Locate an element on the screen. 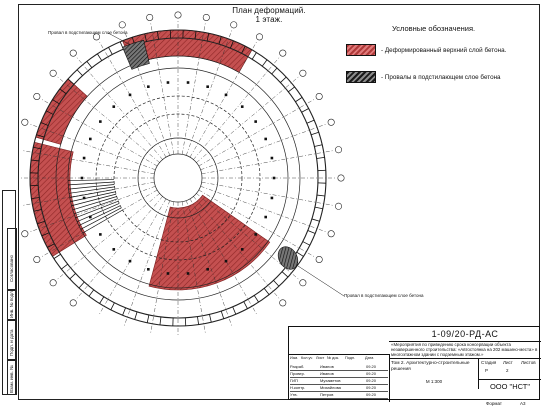 The image size is (547, 411). col-koluch: Кол.уч is located at coordinates (307, 358).